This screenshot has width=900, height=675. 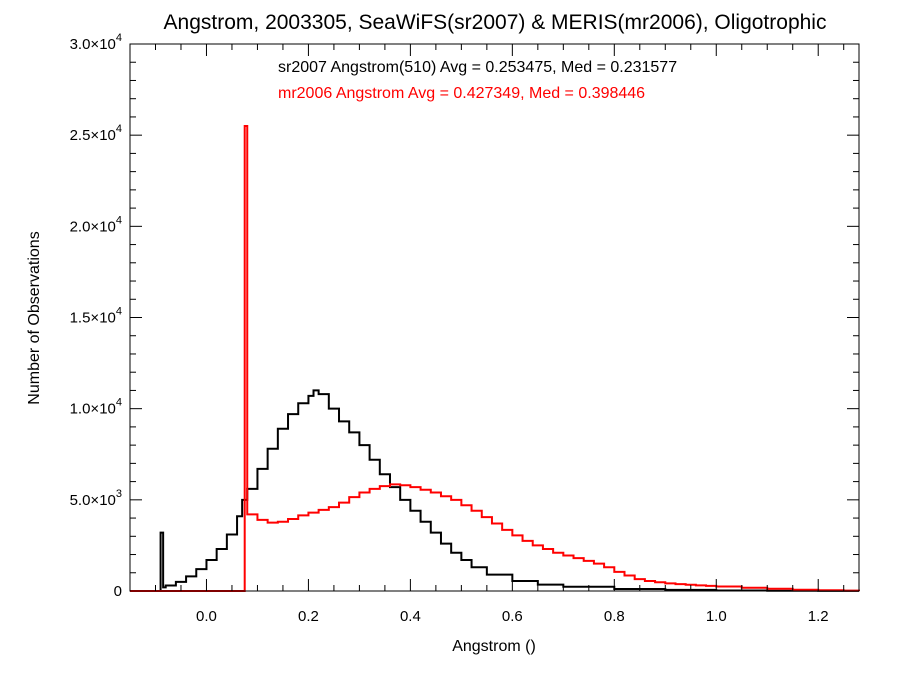 I want to click on x-axis-label: Angstrom (), so click(x=494, y=646).